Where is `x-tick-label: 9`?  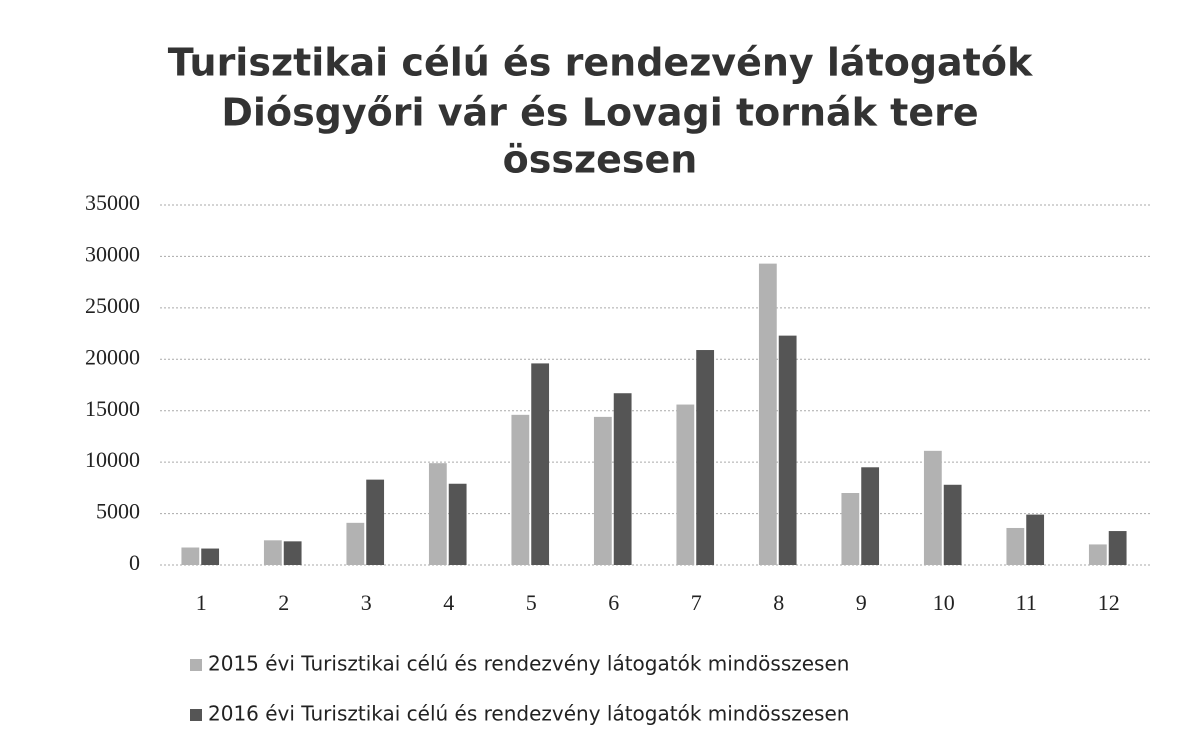
x-tick-label: 9 is located at coordinates (861, 602).